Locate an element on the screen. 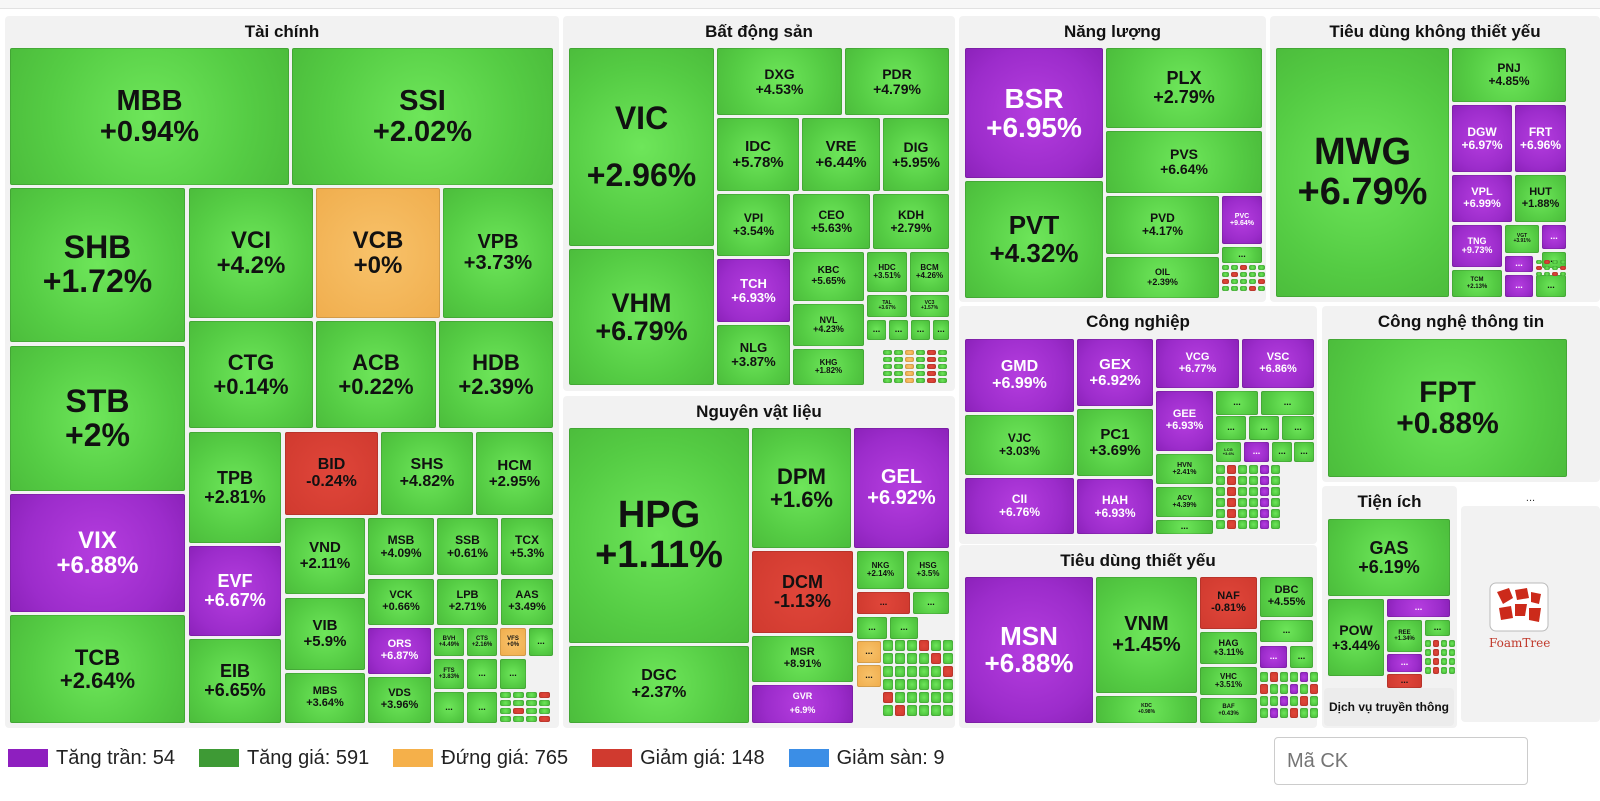 The height and width of the screenshot is (801, 1600). stock-tile-gex: GEX +6.92% is located at coordinates (1115, 372).